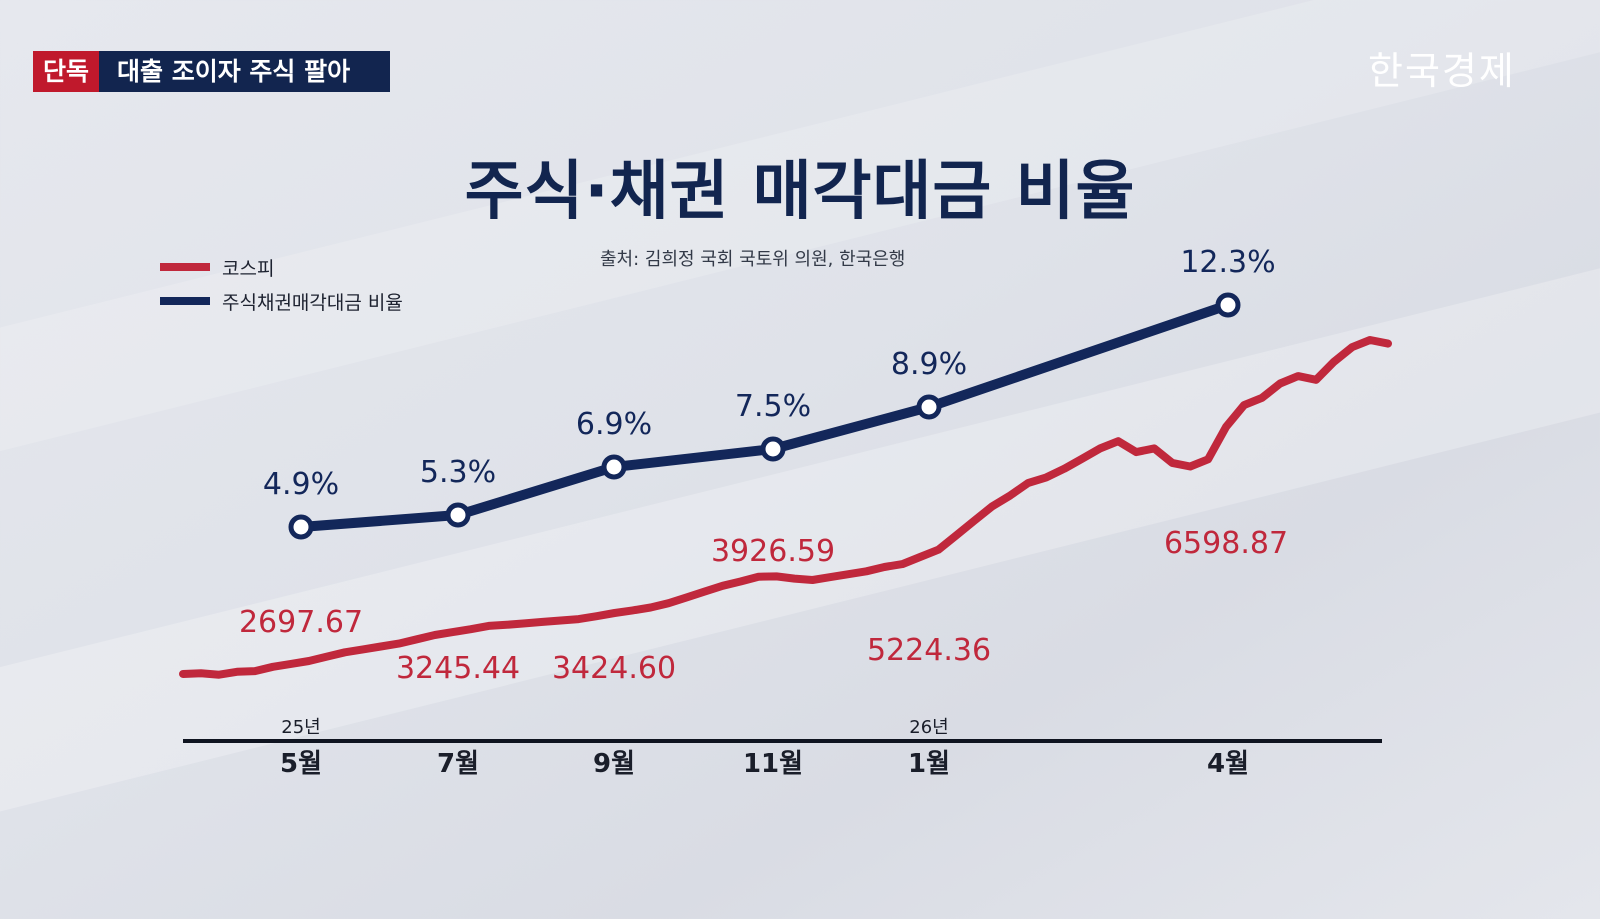 This screenshot has height=919, width=1600. What do you see at coordinates (614, 668) in the screenshot?
I see `kospi-data-label: 3424.60` at bounding box center [614, 668].